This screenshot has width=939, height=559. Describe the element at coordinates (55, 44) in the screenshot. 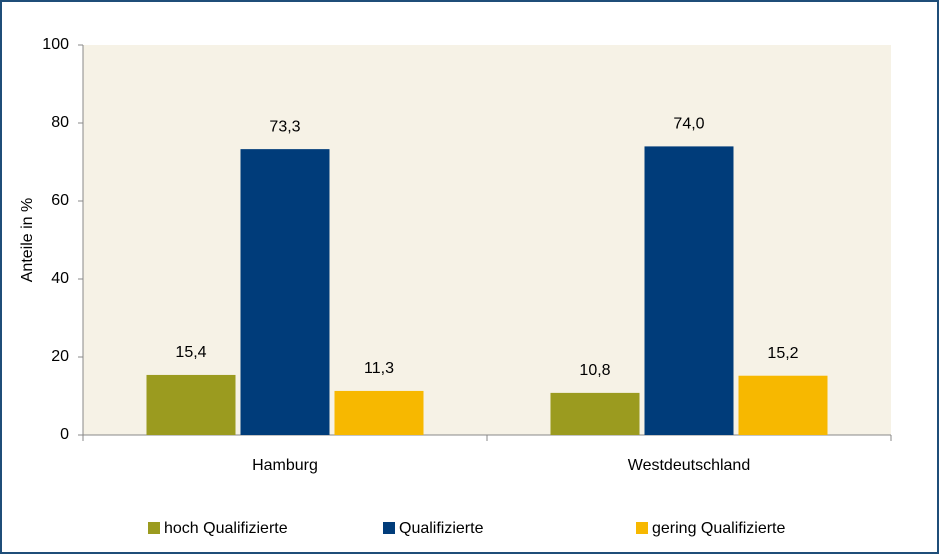

I see `y-tick-label: 100` at that location.